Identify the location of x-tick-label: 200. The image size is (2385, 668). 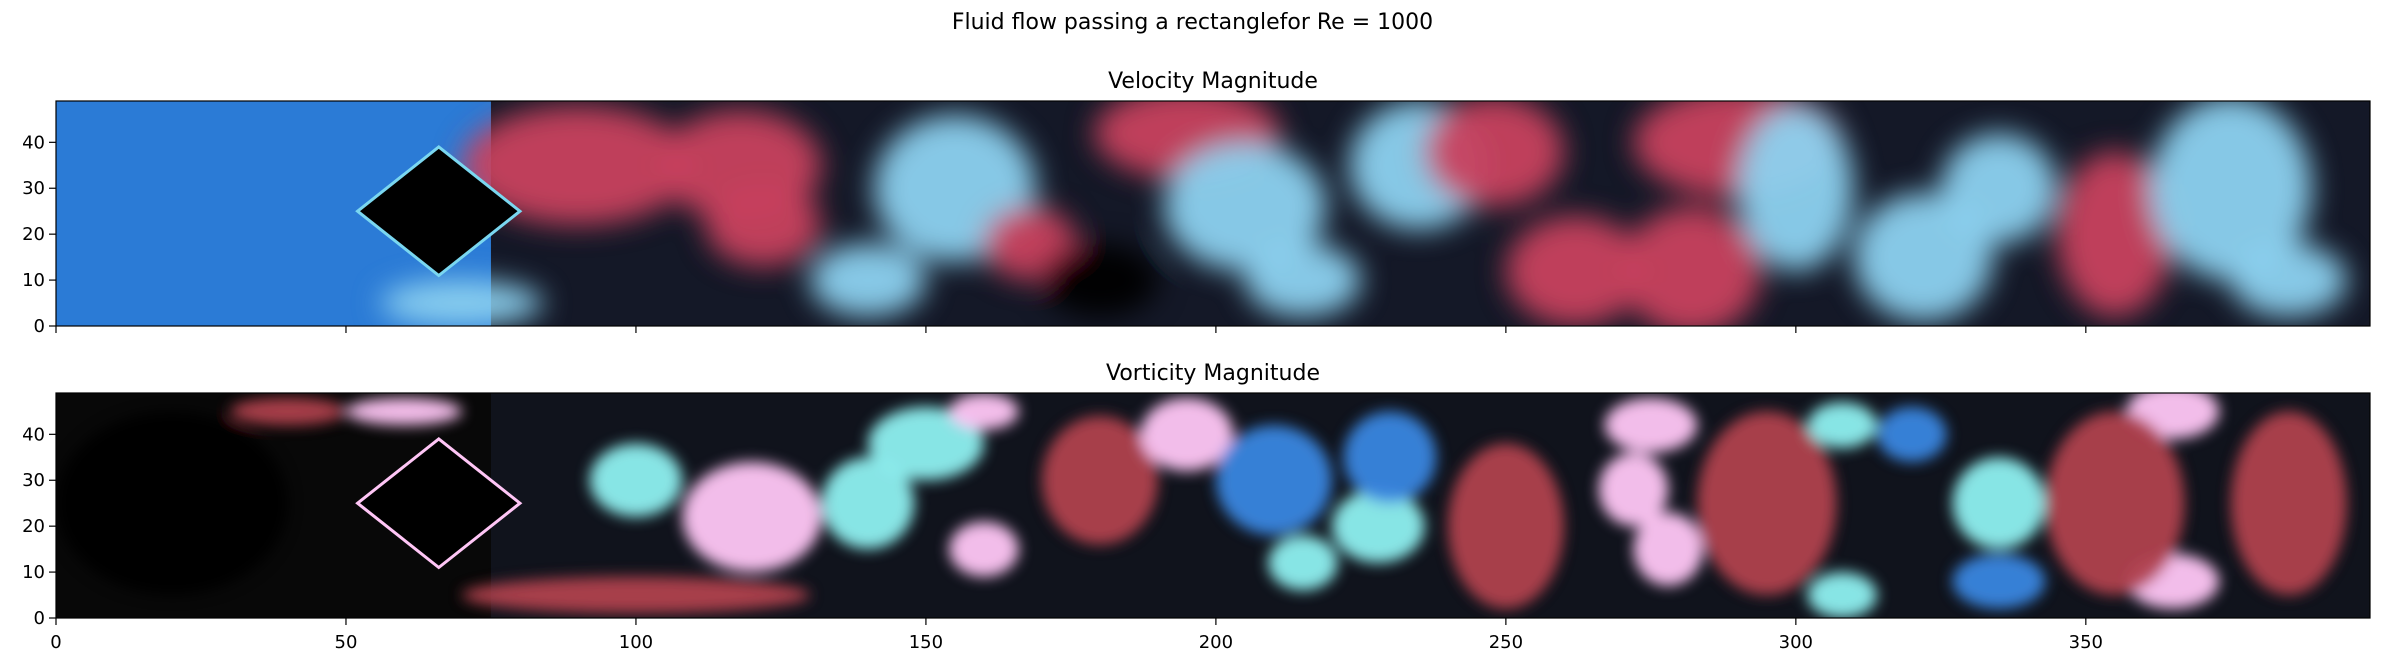
(1216, 642).